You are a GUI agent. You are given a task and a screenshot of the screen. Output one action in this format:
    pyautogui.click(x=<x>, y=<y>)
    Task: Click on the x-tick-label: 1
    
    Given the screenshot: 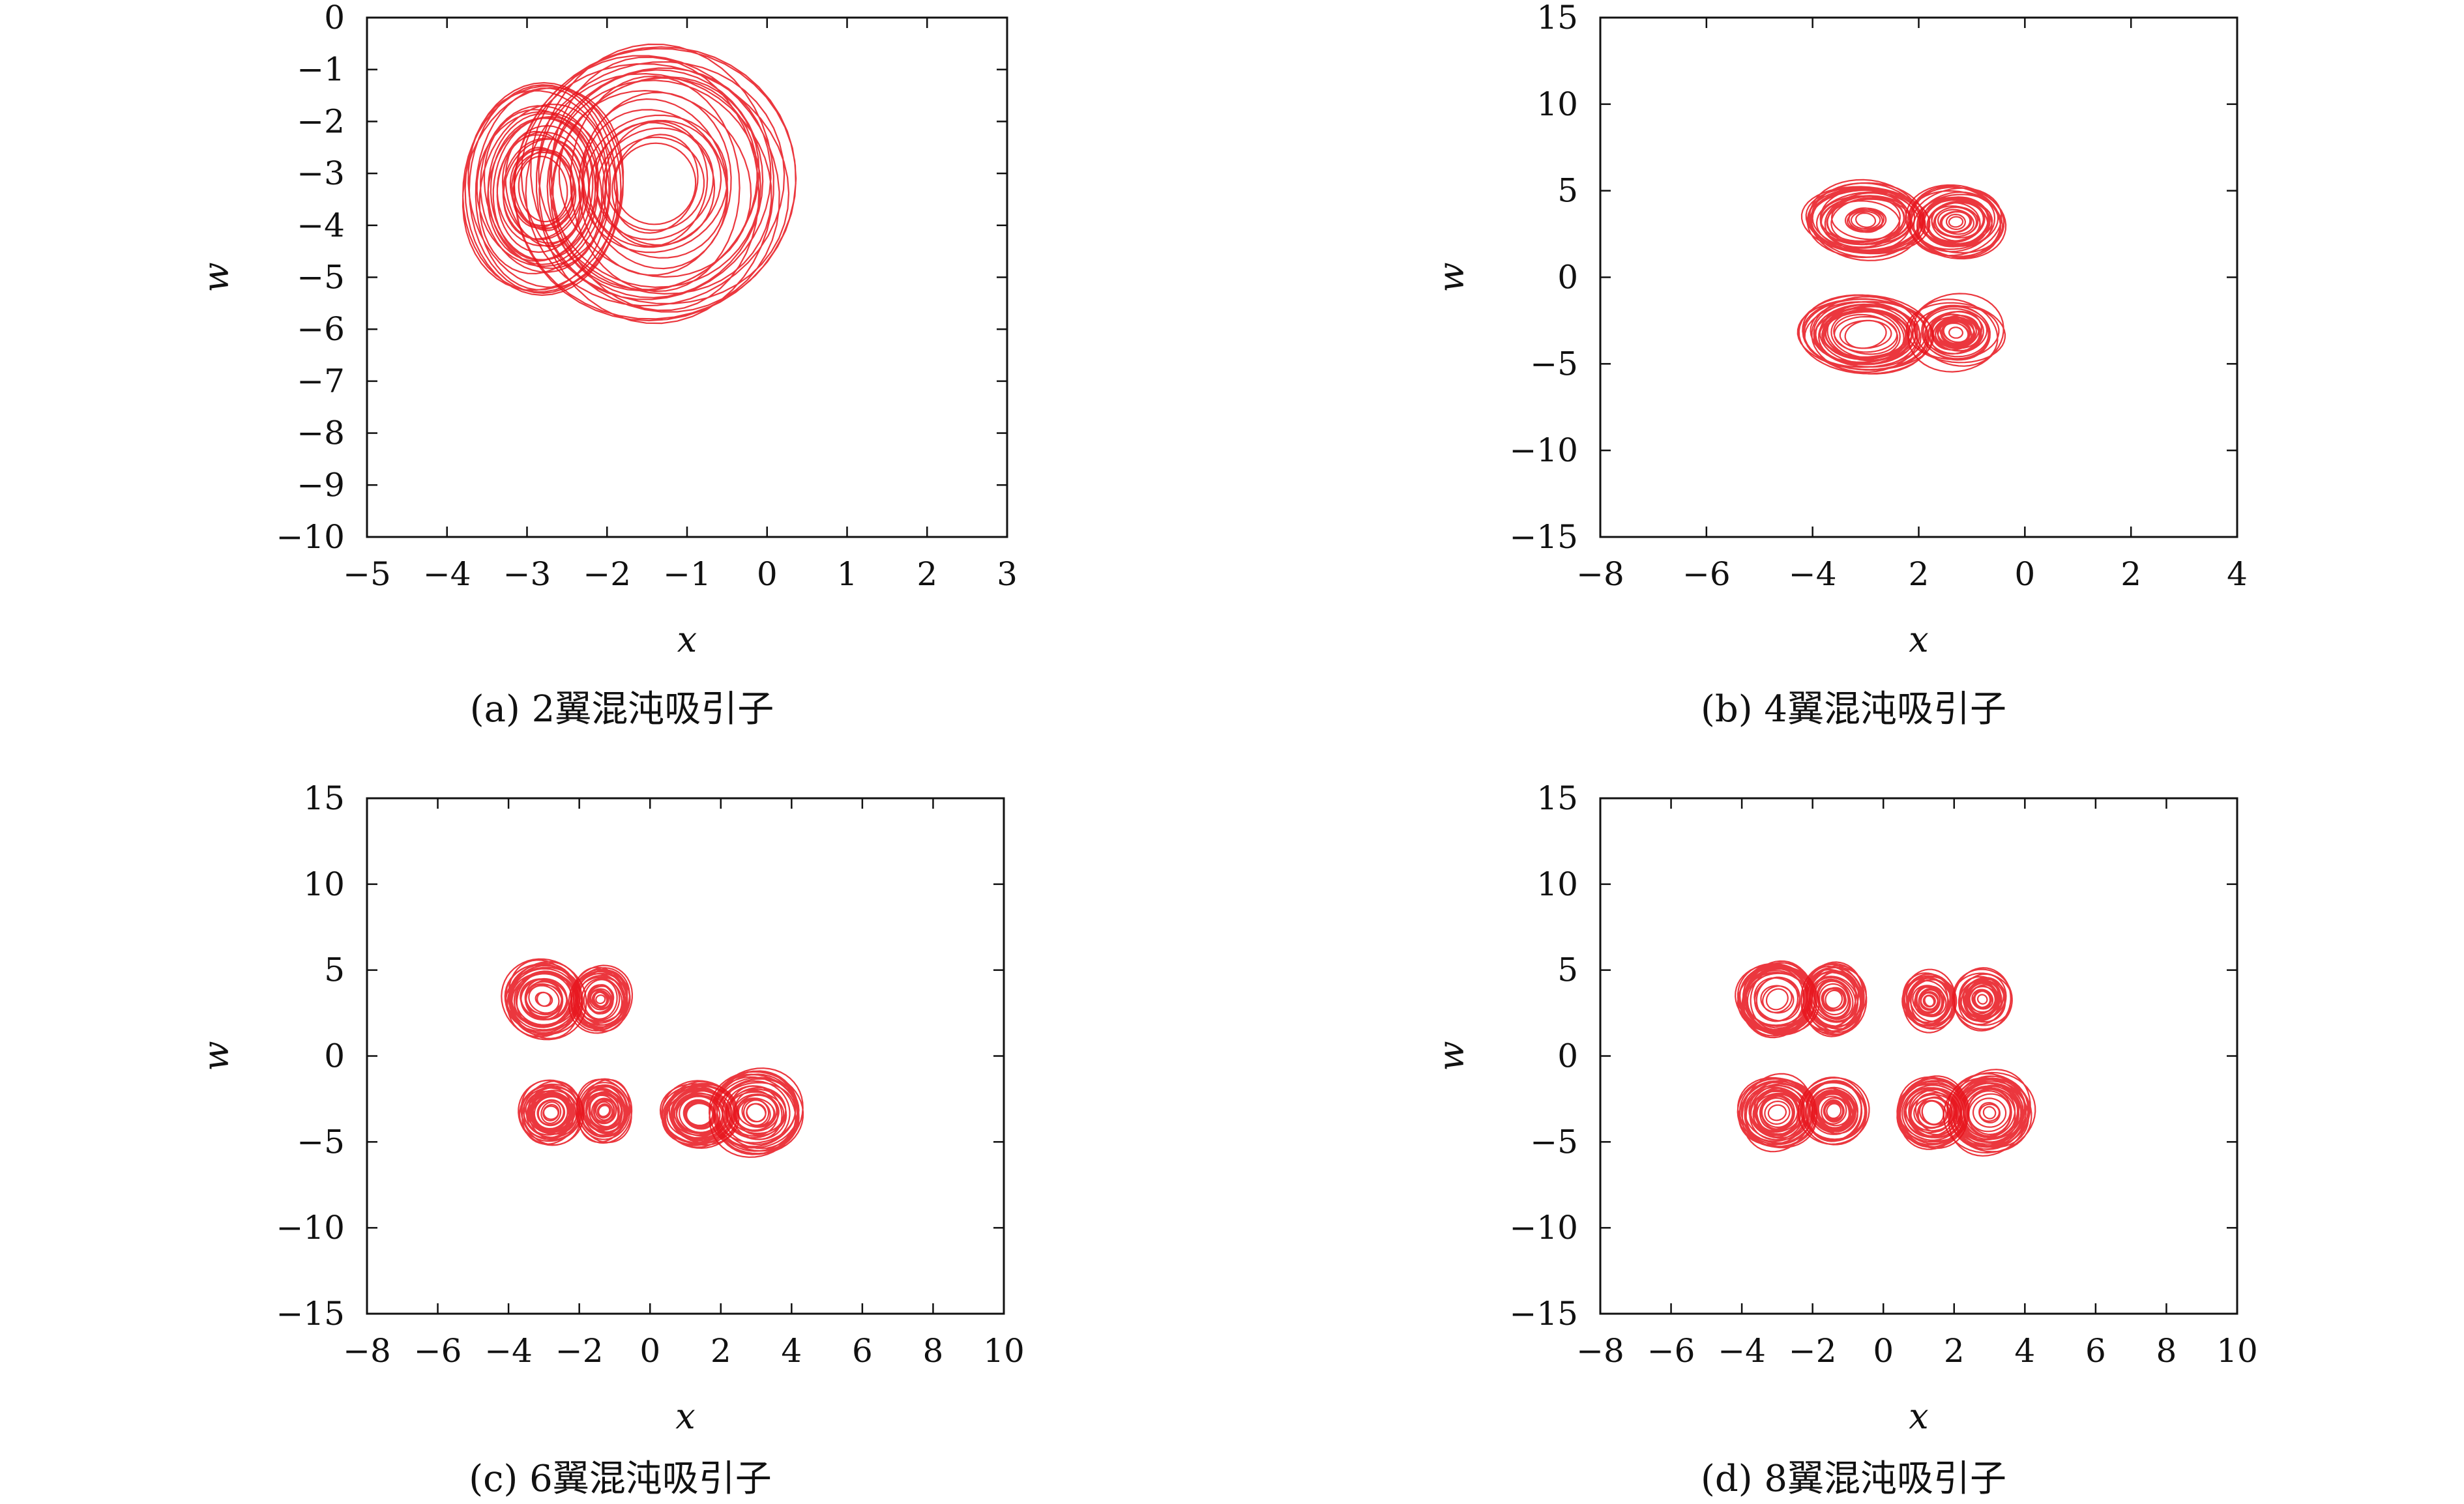 What is the action you would take?
    pyautogui.click(x=848, y=574)
    